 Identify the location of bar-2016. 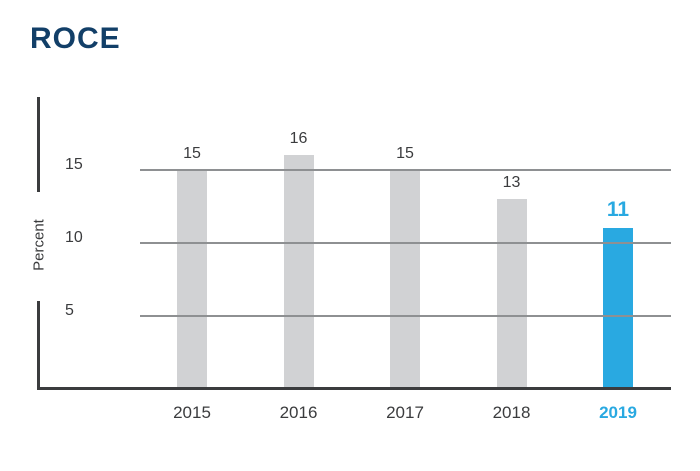
(298, 272).